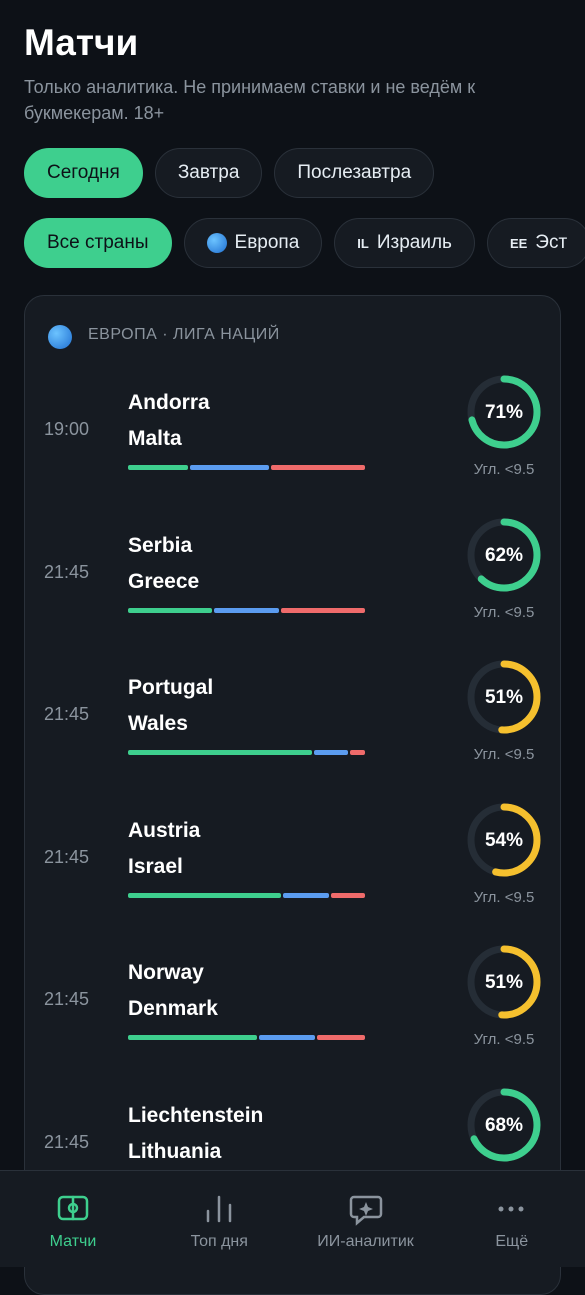 The width and height of the screenshot is (585, 1295). I want to click on home-team: Portugal, so click(171, 687).